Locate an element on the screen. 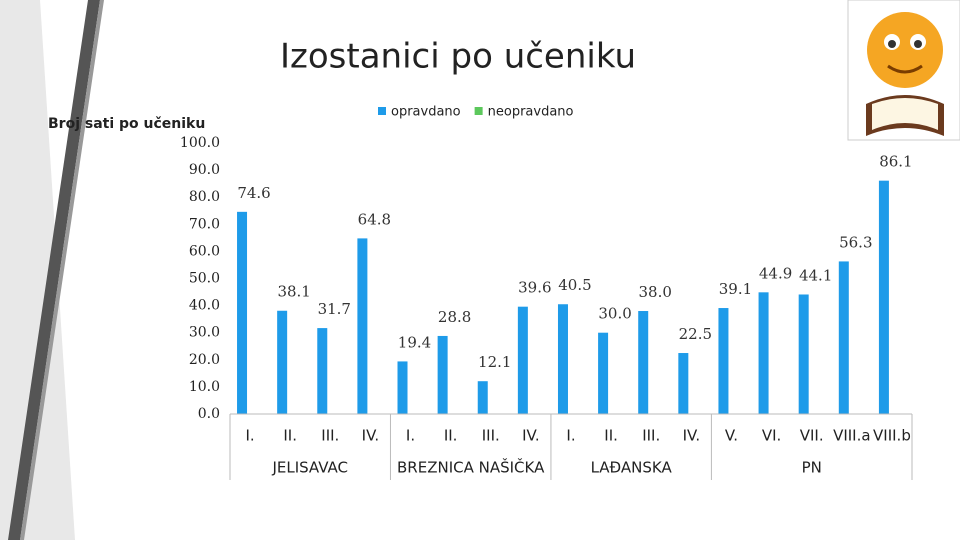 Image resolution: width=960 pixels, height=540 pixels. group-label: LAĐANSKA is located at coordinates (632, 468).